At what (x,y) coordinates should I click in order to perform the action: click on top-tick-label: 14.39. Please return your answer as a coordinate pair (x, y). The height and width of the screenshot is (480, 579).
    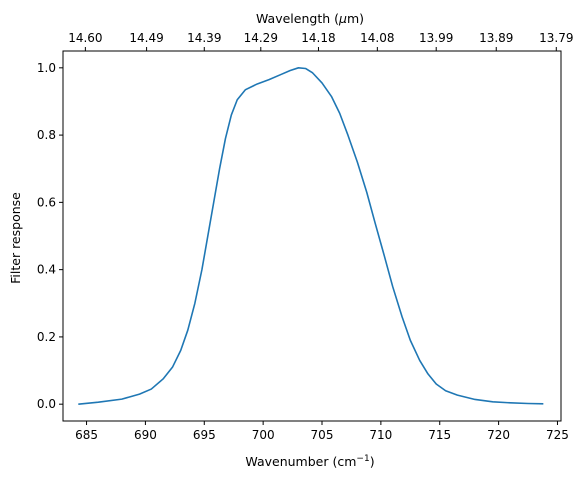
    Looking at the image, I should click on (204, 38).